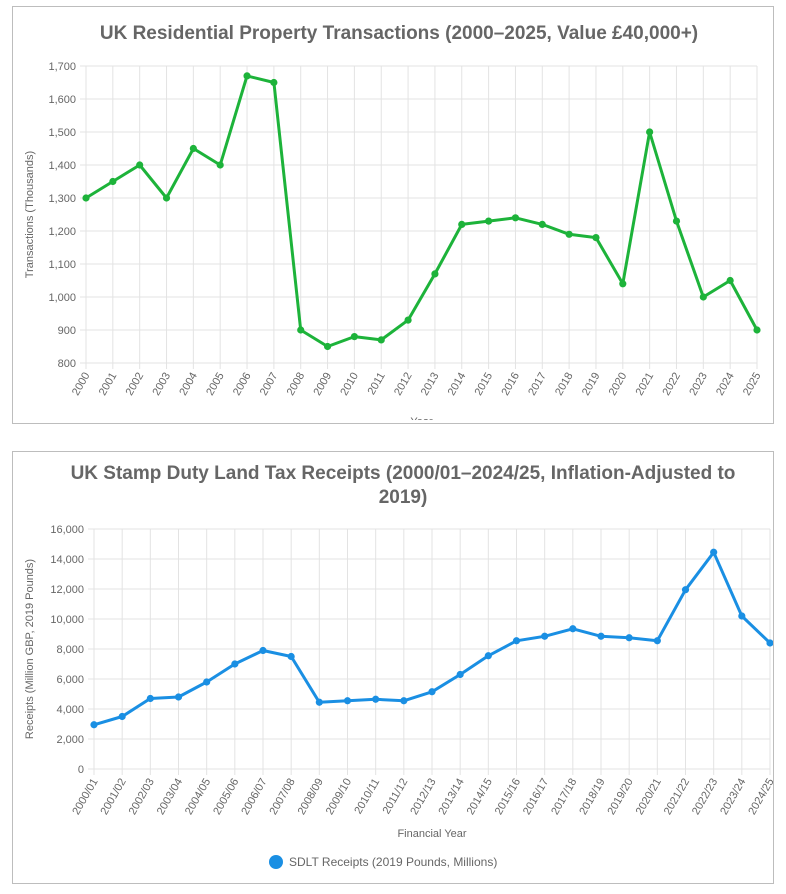 The width and height of the screenshot is (786, 894). I want to click on x-tick-label: 2017, so click(537, 384).